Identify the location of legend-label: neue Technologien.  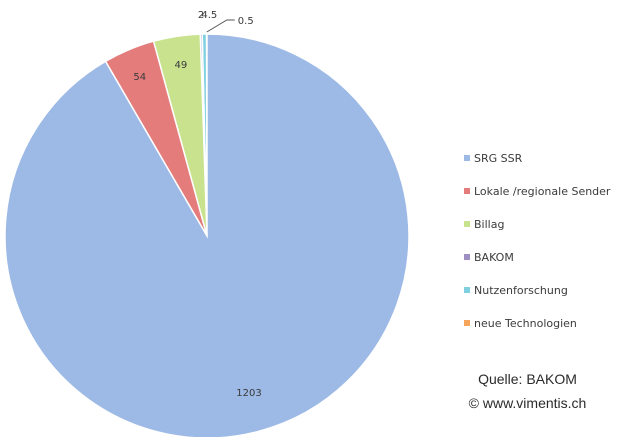
(525, 323).